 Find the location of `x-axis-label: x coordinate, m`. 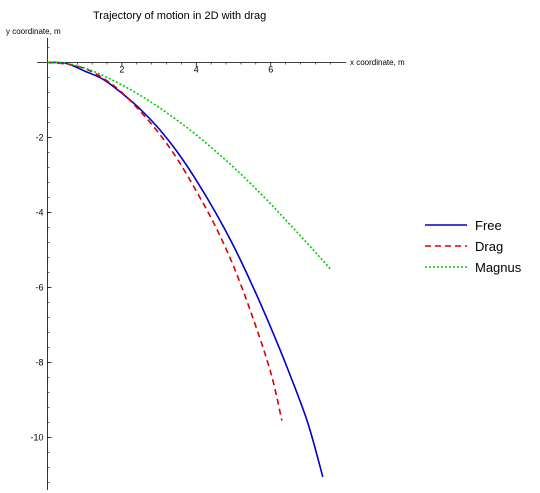

x-axis-label: x coordinate, m is located at coordinates (377, 62).